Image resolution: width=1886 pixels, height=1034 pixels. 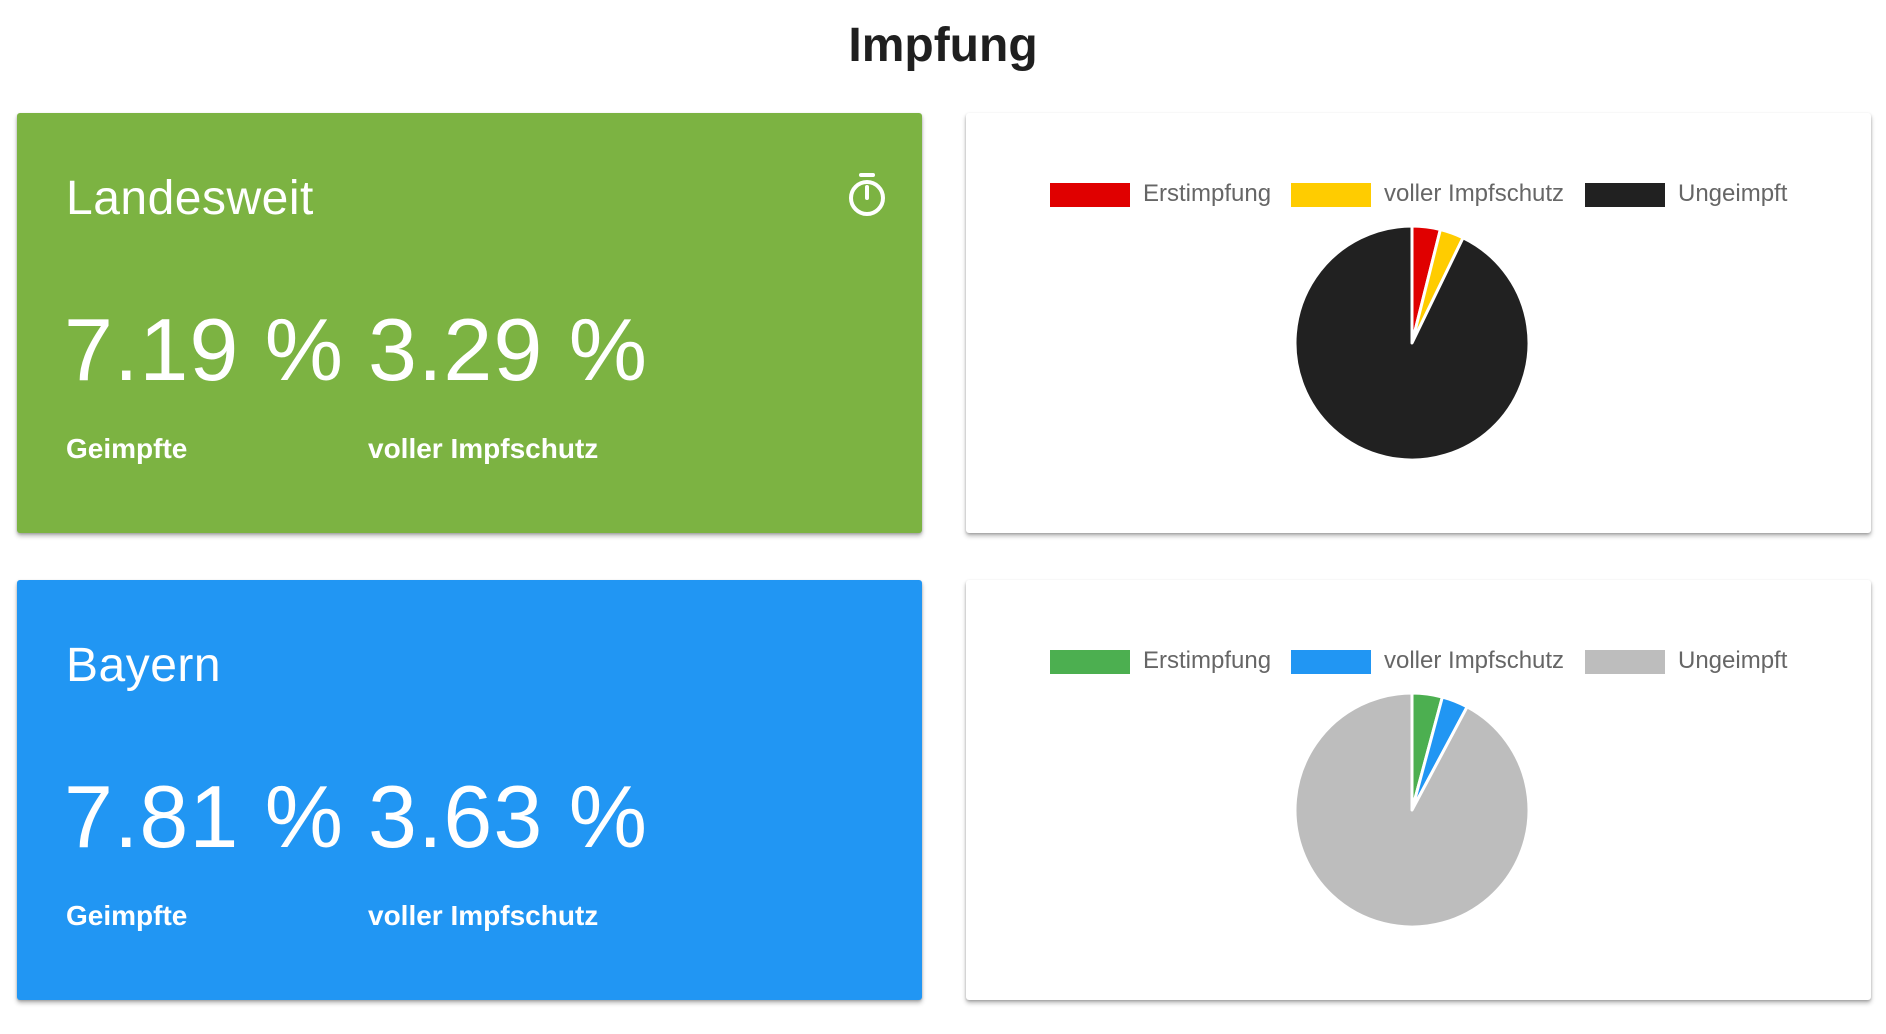 What do you see at coordinates (144, 665) in the screenshot?
I see `region-title: Bayern` at bounding box center [144, 665].